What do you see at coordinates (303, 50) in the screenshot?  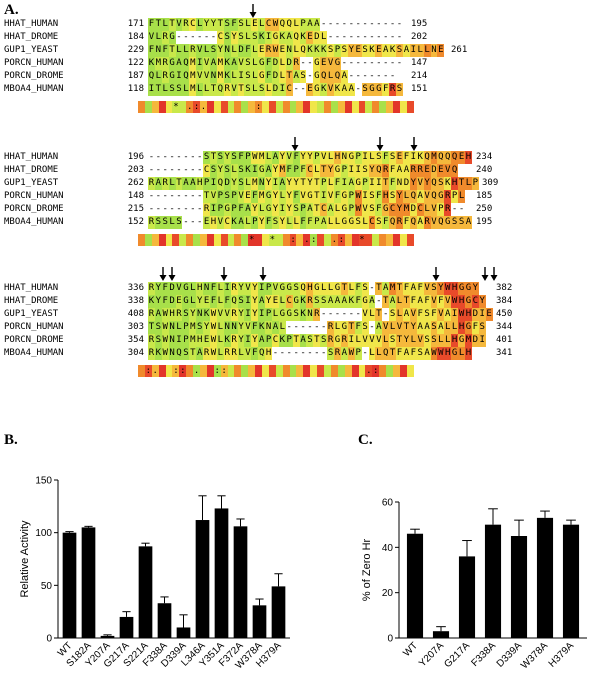 I see `residue: Q` at bounding box center [303, 50].